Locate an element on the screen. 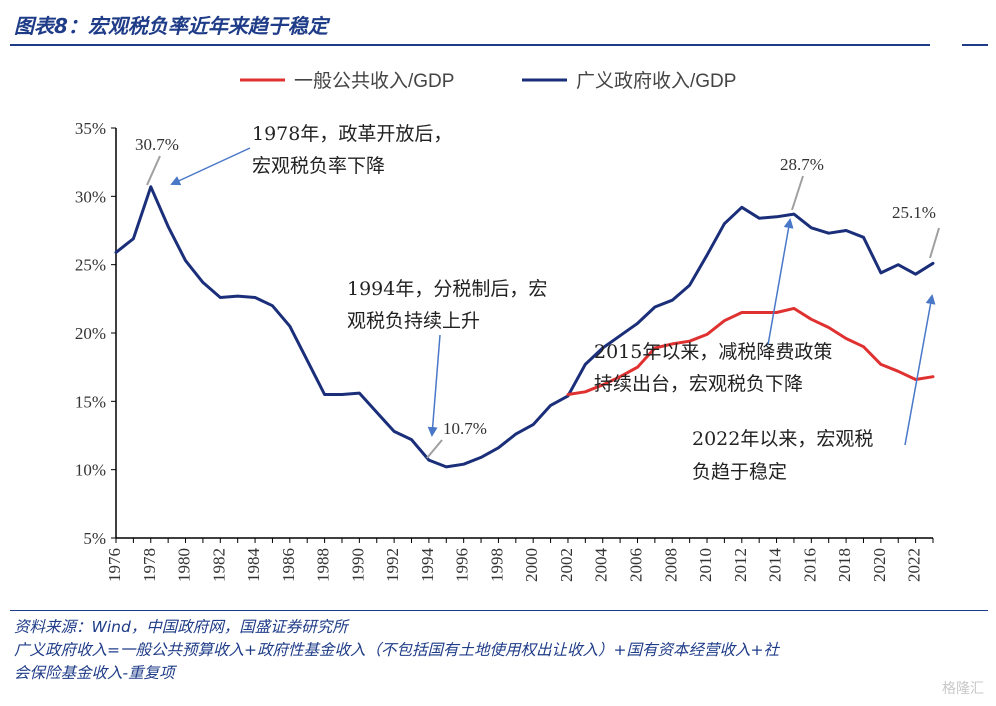 This screenshot has width=996, height=706. y-tick-label: 35% is located at coordinates (90, 128).